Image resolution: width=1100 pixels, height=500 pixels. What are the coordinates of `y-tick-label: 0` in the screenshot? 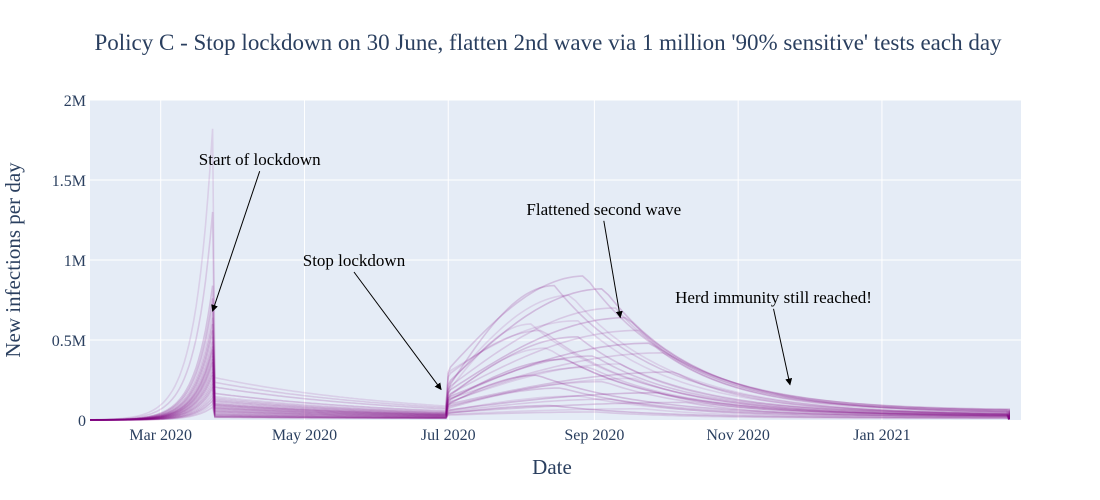 It's located at (82, 421).